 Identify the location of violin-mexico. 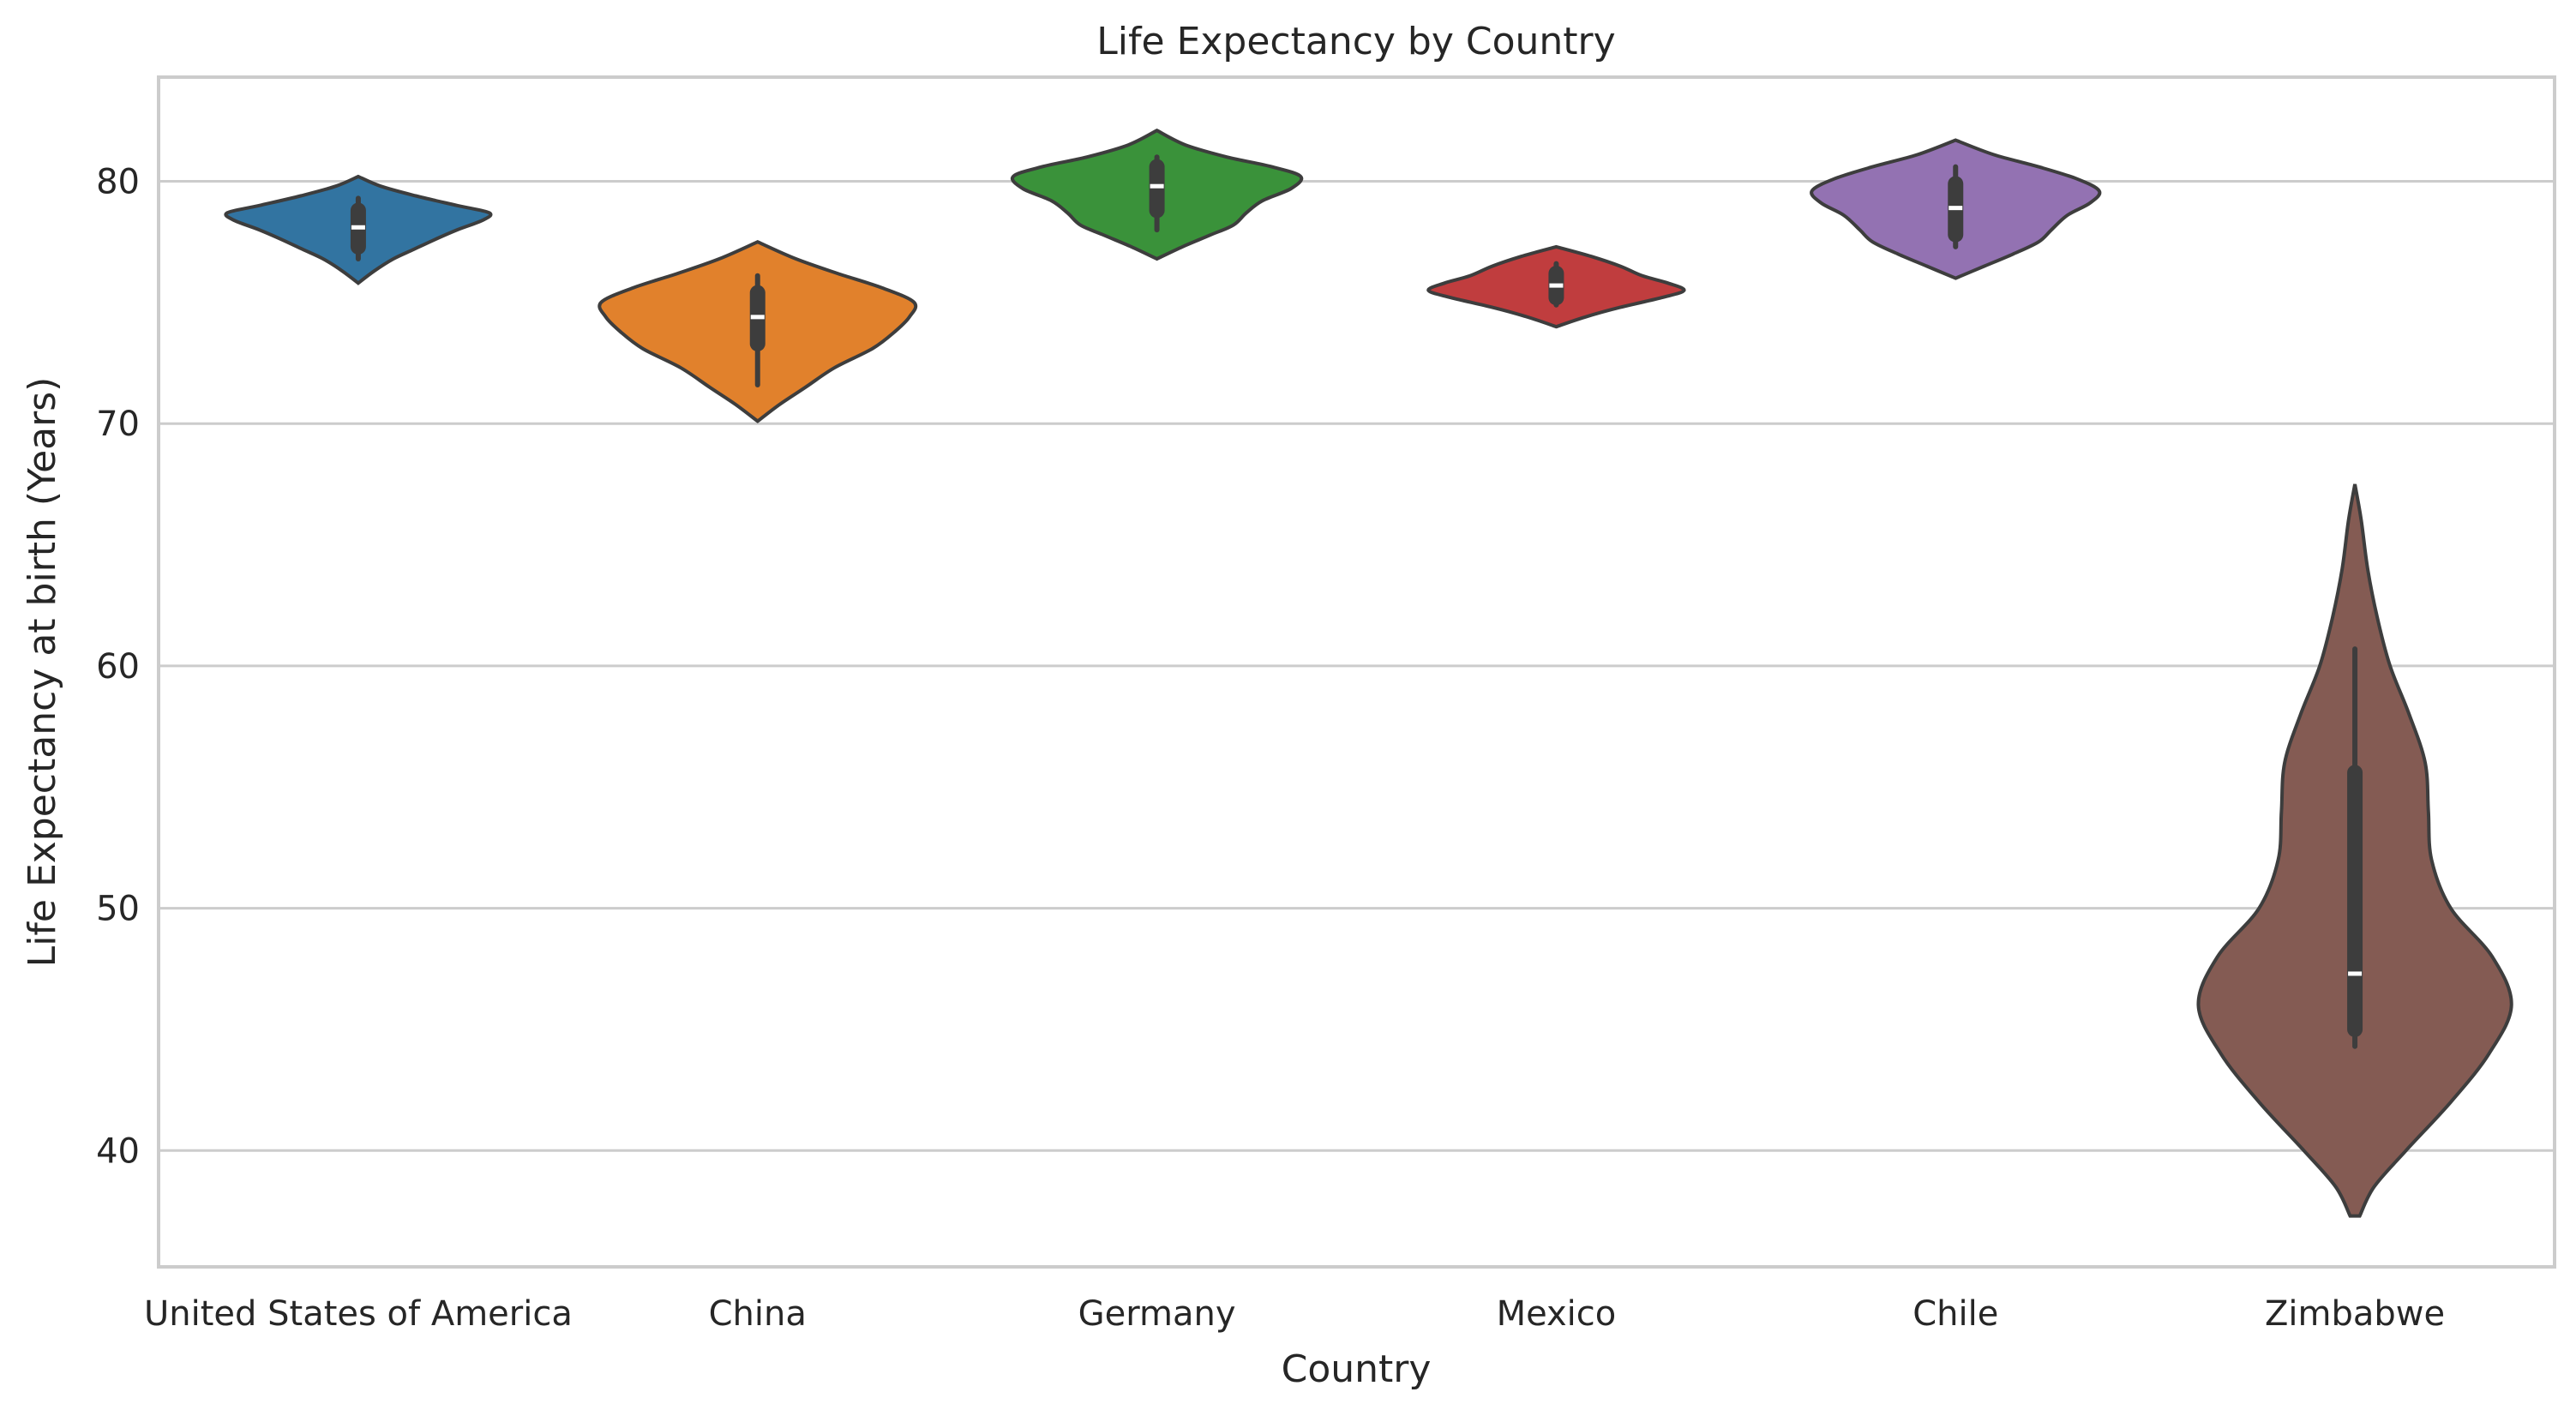
(1556, 286).